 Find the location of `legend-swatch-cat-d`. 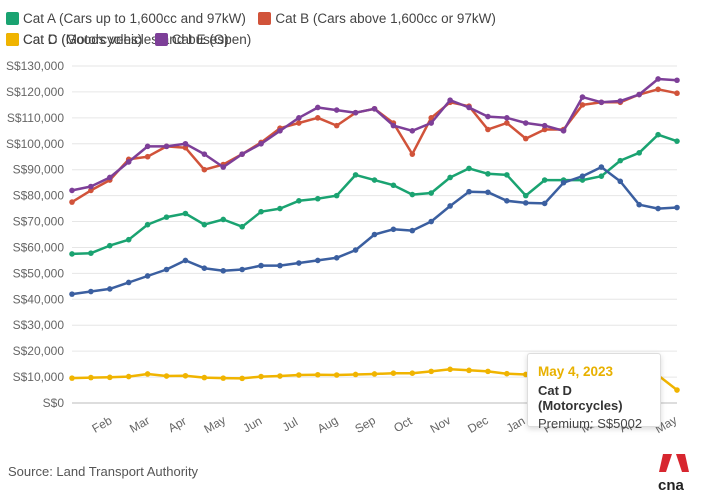

legend-swatch-cat-d is located at coordinates (12, 39).